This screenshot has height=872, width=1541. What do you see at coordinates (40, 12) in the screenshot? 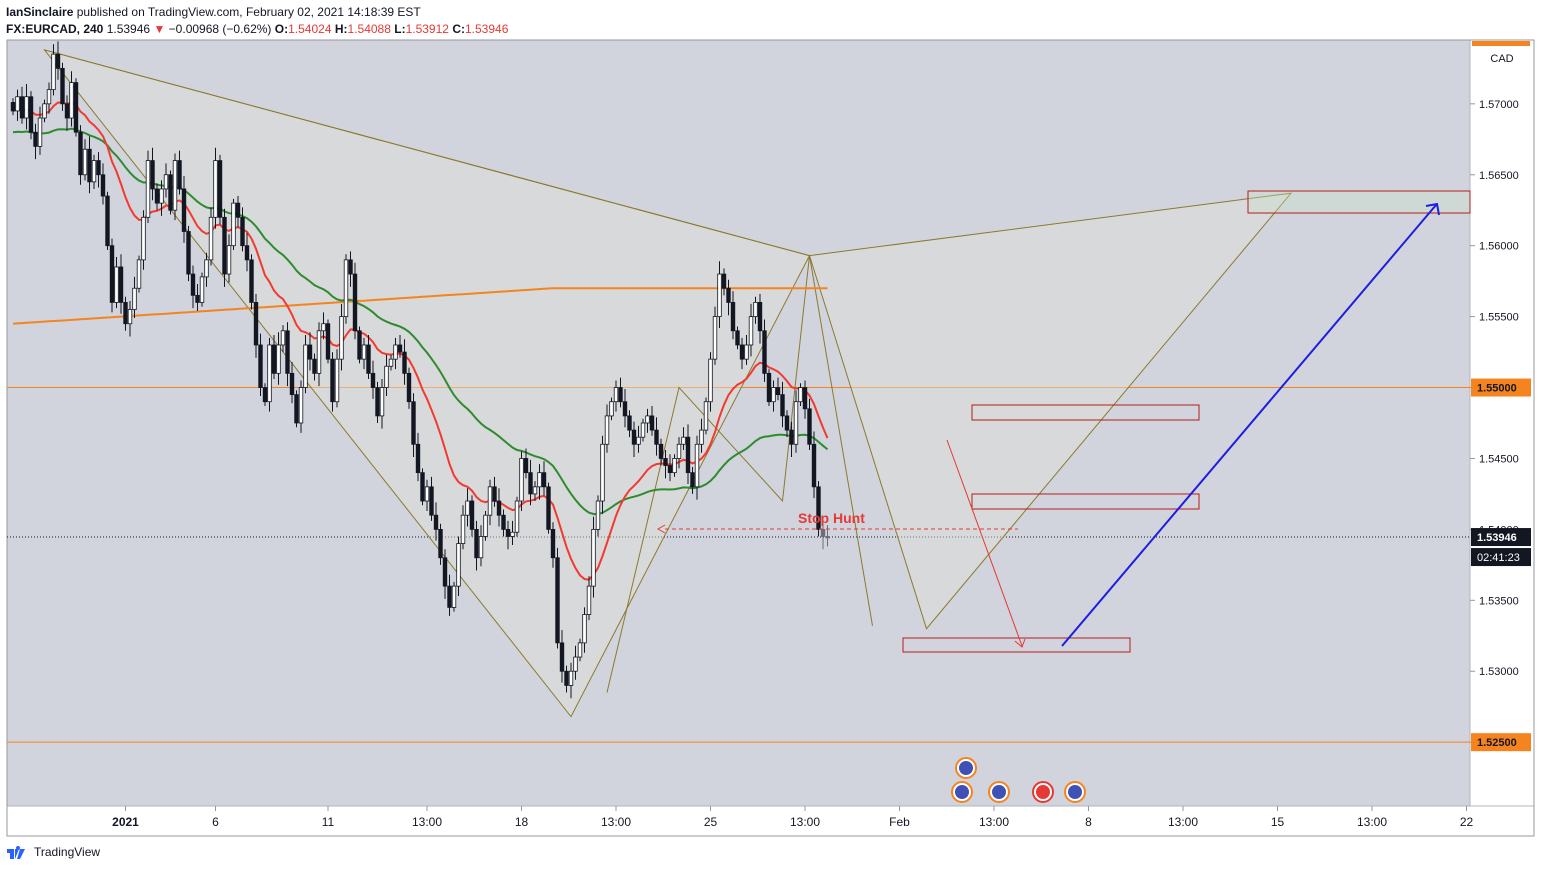
I see `publisher-name: IanSinclaire` at bounding box center [40, 12].